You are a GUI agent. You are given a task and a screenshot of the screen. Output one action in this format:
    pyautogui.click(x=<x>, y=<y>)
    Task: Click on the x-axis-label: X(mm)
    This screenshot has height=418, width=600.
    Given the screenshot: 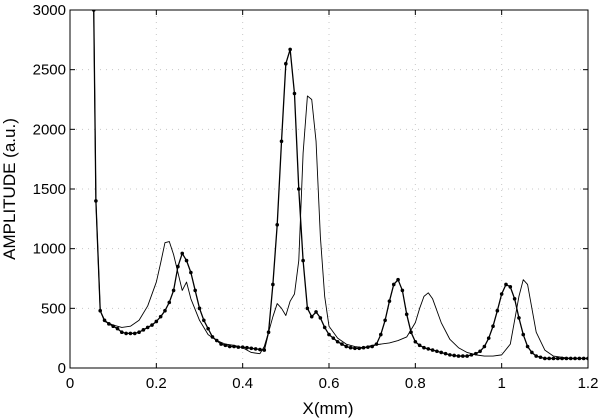 What is the action you would take?
    pyautogui.click(x=328, y=408)
    